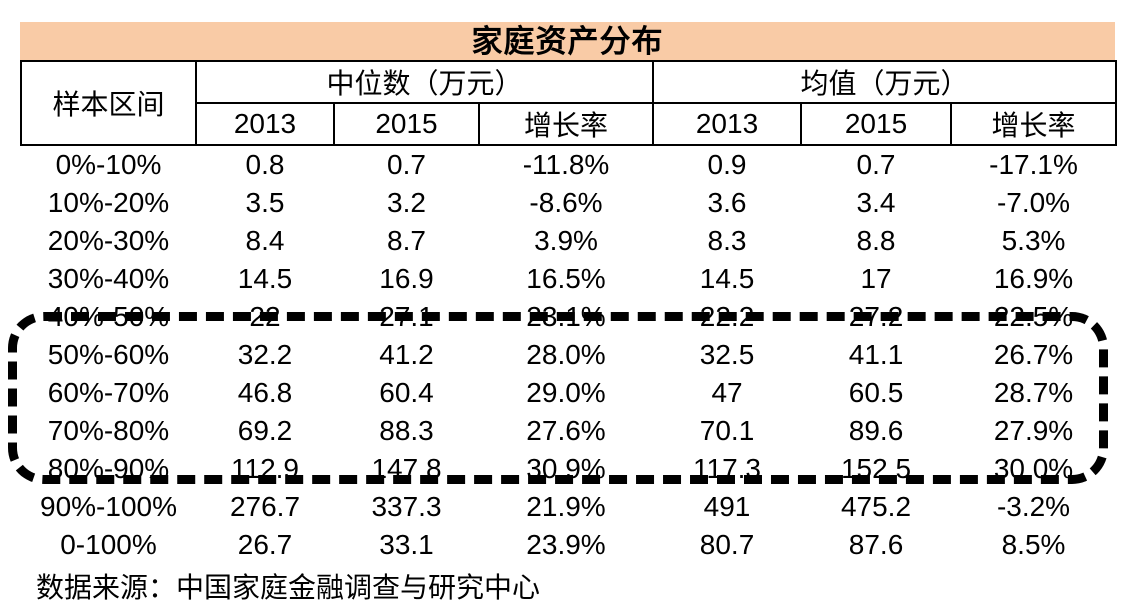 The image size is (1136, 616). I want to click on value-cell: 8.8, so click(876, 240).